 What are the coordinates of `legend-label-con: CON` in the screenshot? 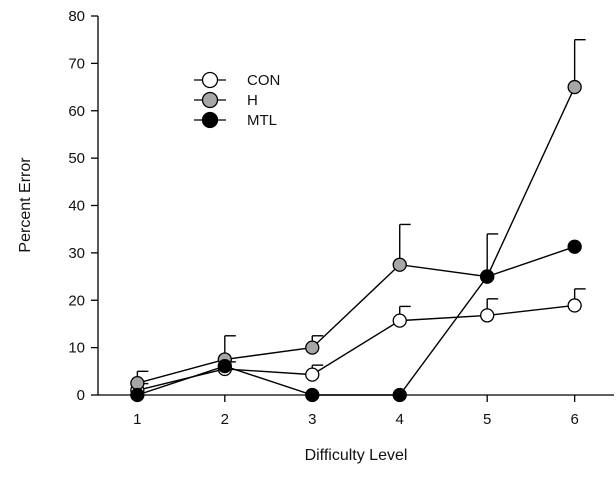 It's located at (263, 80).